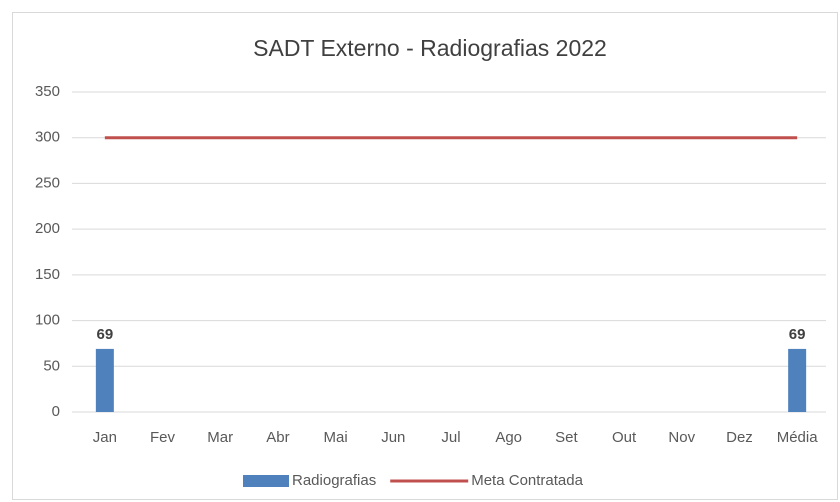  What do you see at coordinates (266, 481) in the screenshot?
I see `legend-swatch` at bounding box center [266, 481].